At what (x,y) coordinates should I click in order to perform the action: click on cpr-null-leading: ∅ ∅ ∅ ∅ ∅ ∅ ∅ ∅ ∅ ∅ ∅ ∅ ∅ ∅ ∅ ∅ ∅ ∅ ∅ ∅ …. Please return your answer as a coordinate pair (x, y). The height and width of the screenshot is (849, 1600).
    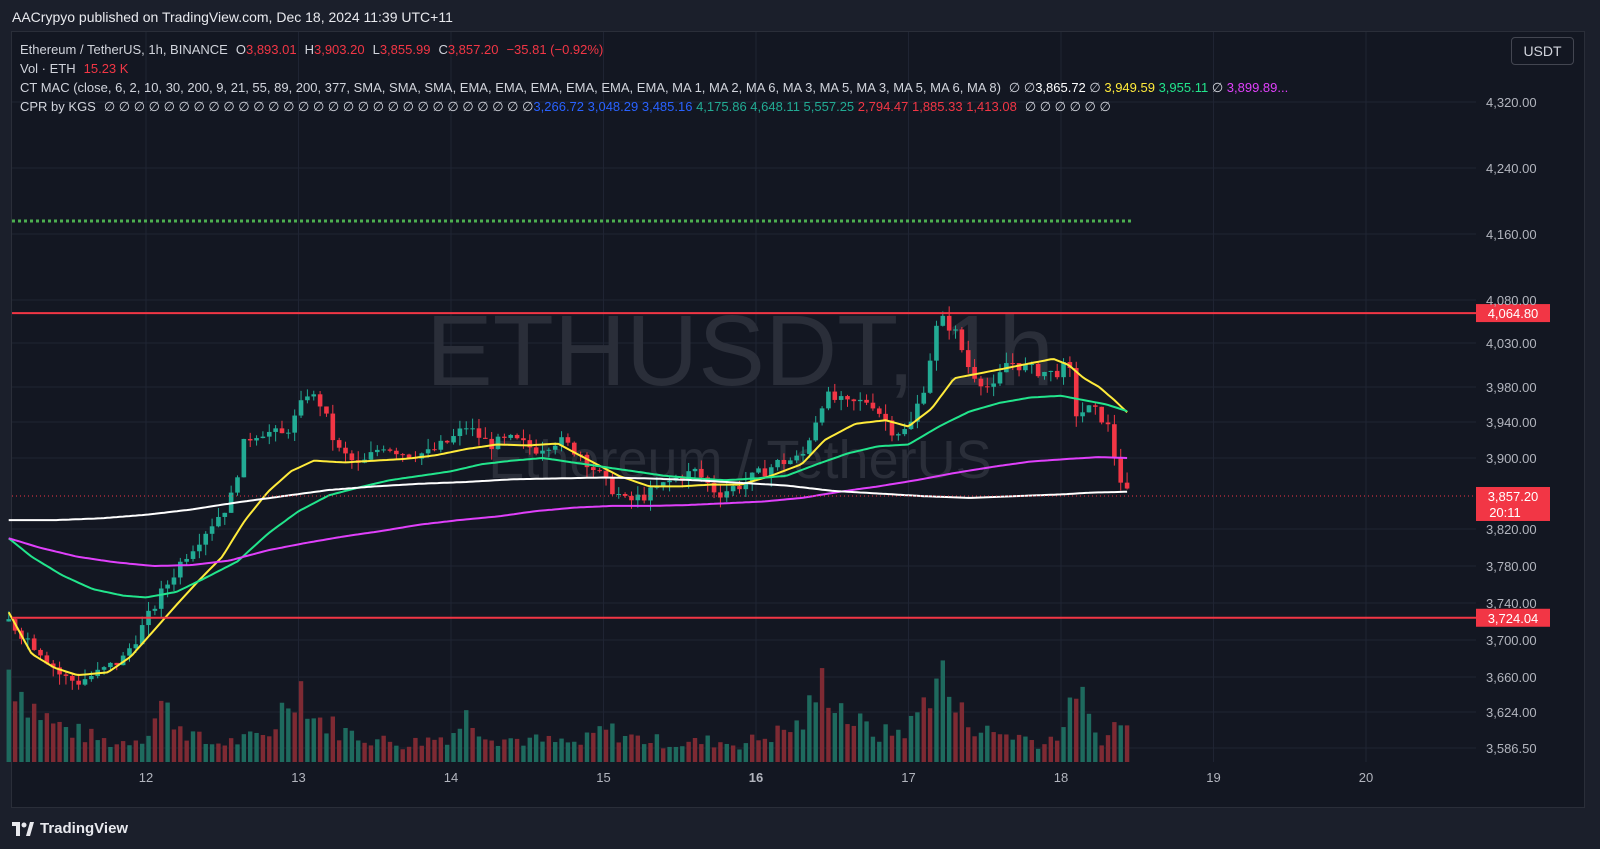
    Looking at the image, I should click on (318, 106).